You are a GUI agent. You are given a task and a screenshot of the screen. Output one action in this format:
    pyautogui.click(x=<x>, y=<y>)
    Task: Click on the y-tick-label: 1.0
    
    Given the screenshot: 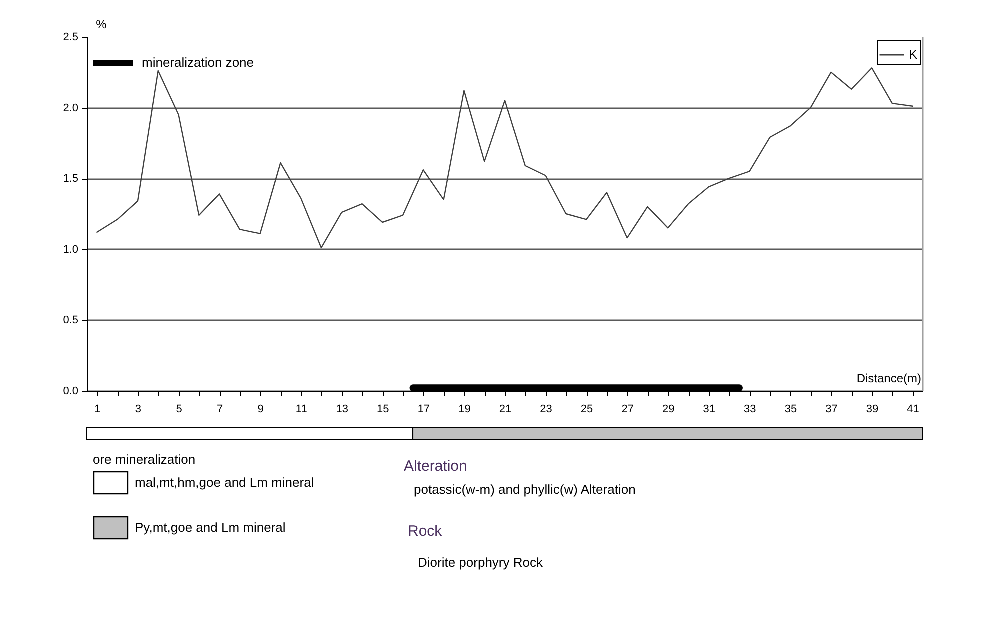 What is the action you would take?
    pyautogui.click(x=70, y=250)
    